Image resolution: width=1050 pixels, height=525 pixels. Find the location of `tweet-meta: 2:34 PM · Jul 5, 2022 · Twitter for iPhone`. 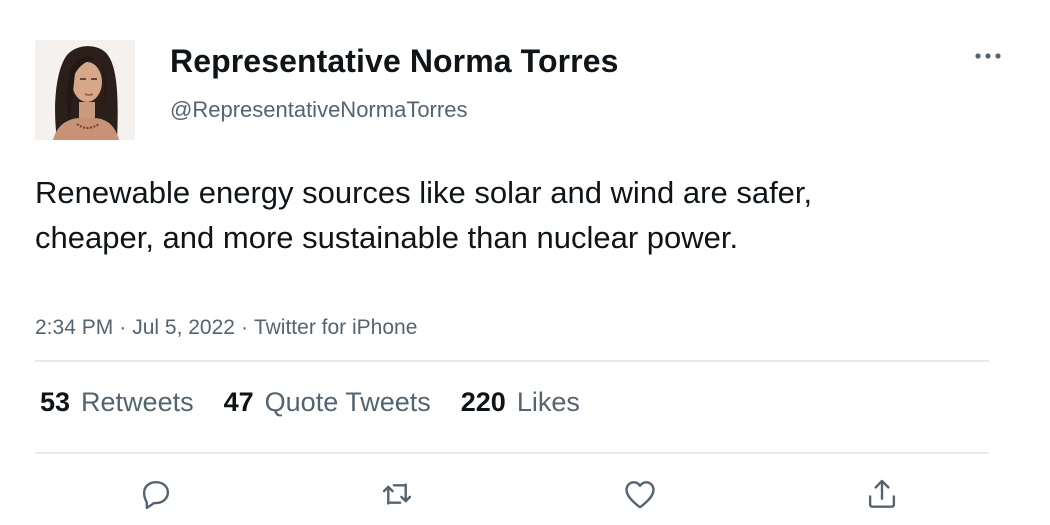

tweet-meta: 2:34 PM · Jul 5, 2022 · Twitter for iPhone is located at coordinates (226, 328).